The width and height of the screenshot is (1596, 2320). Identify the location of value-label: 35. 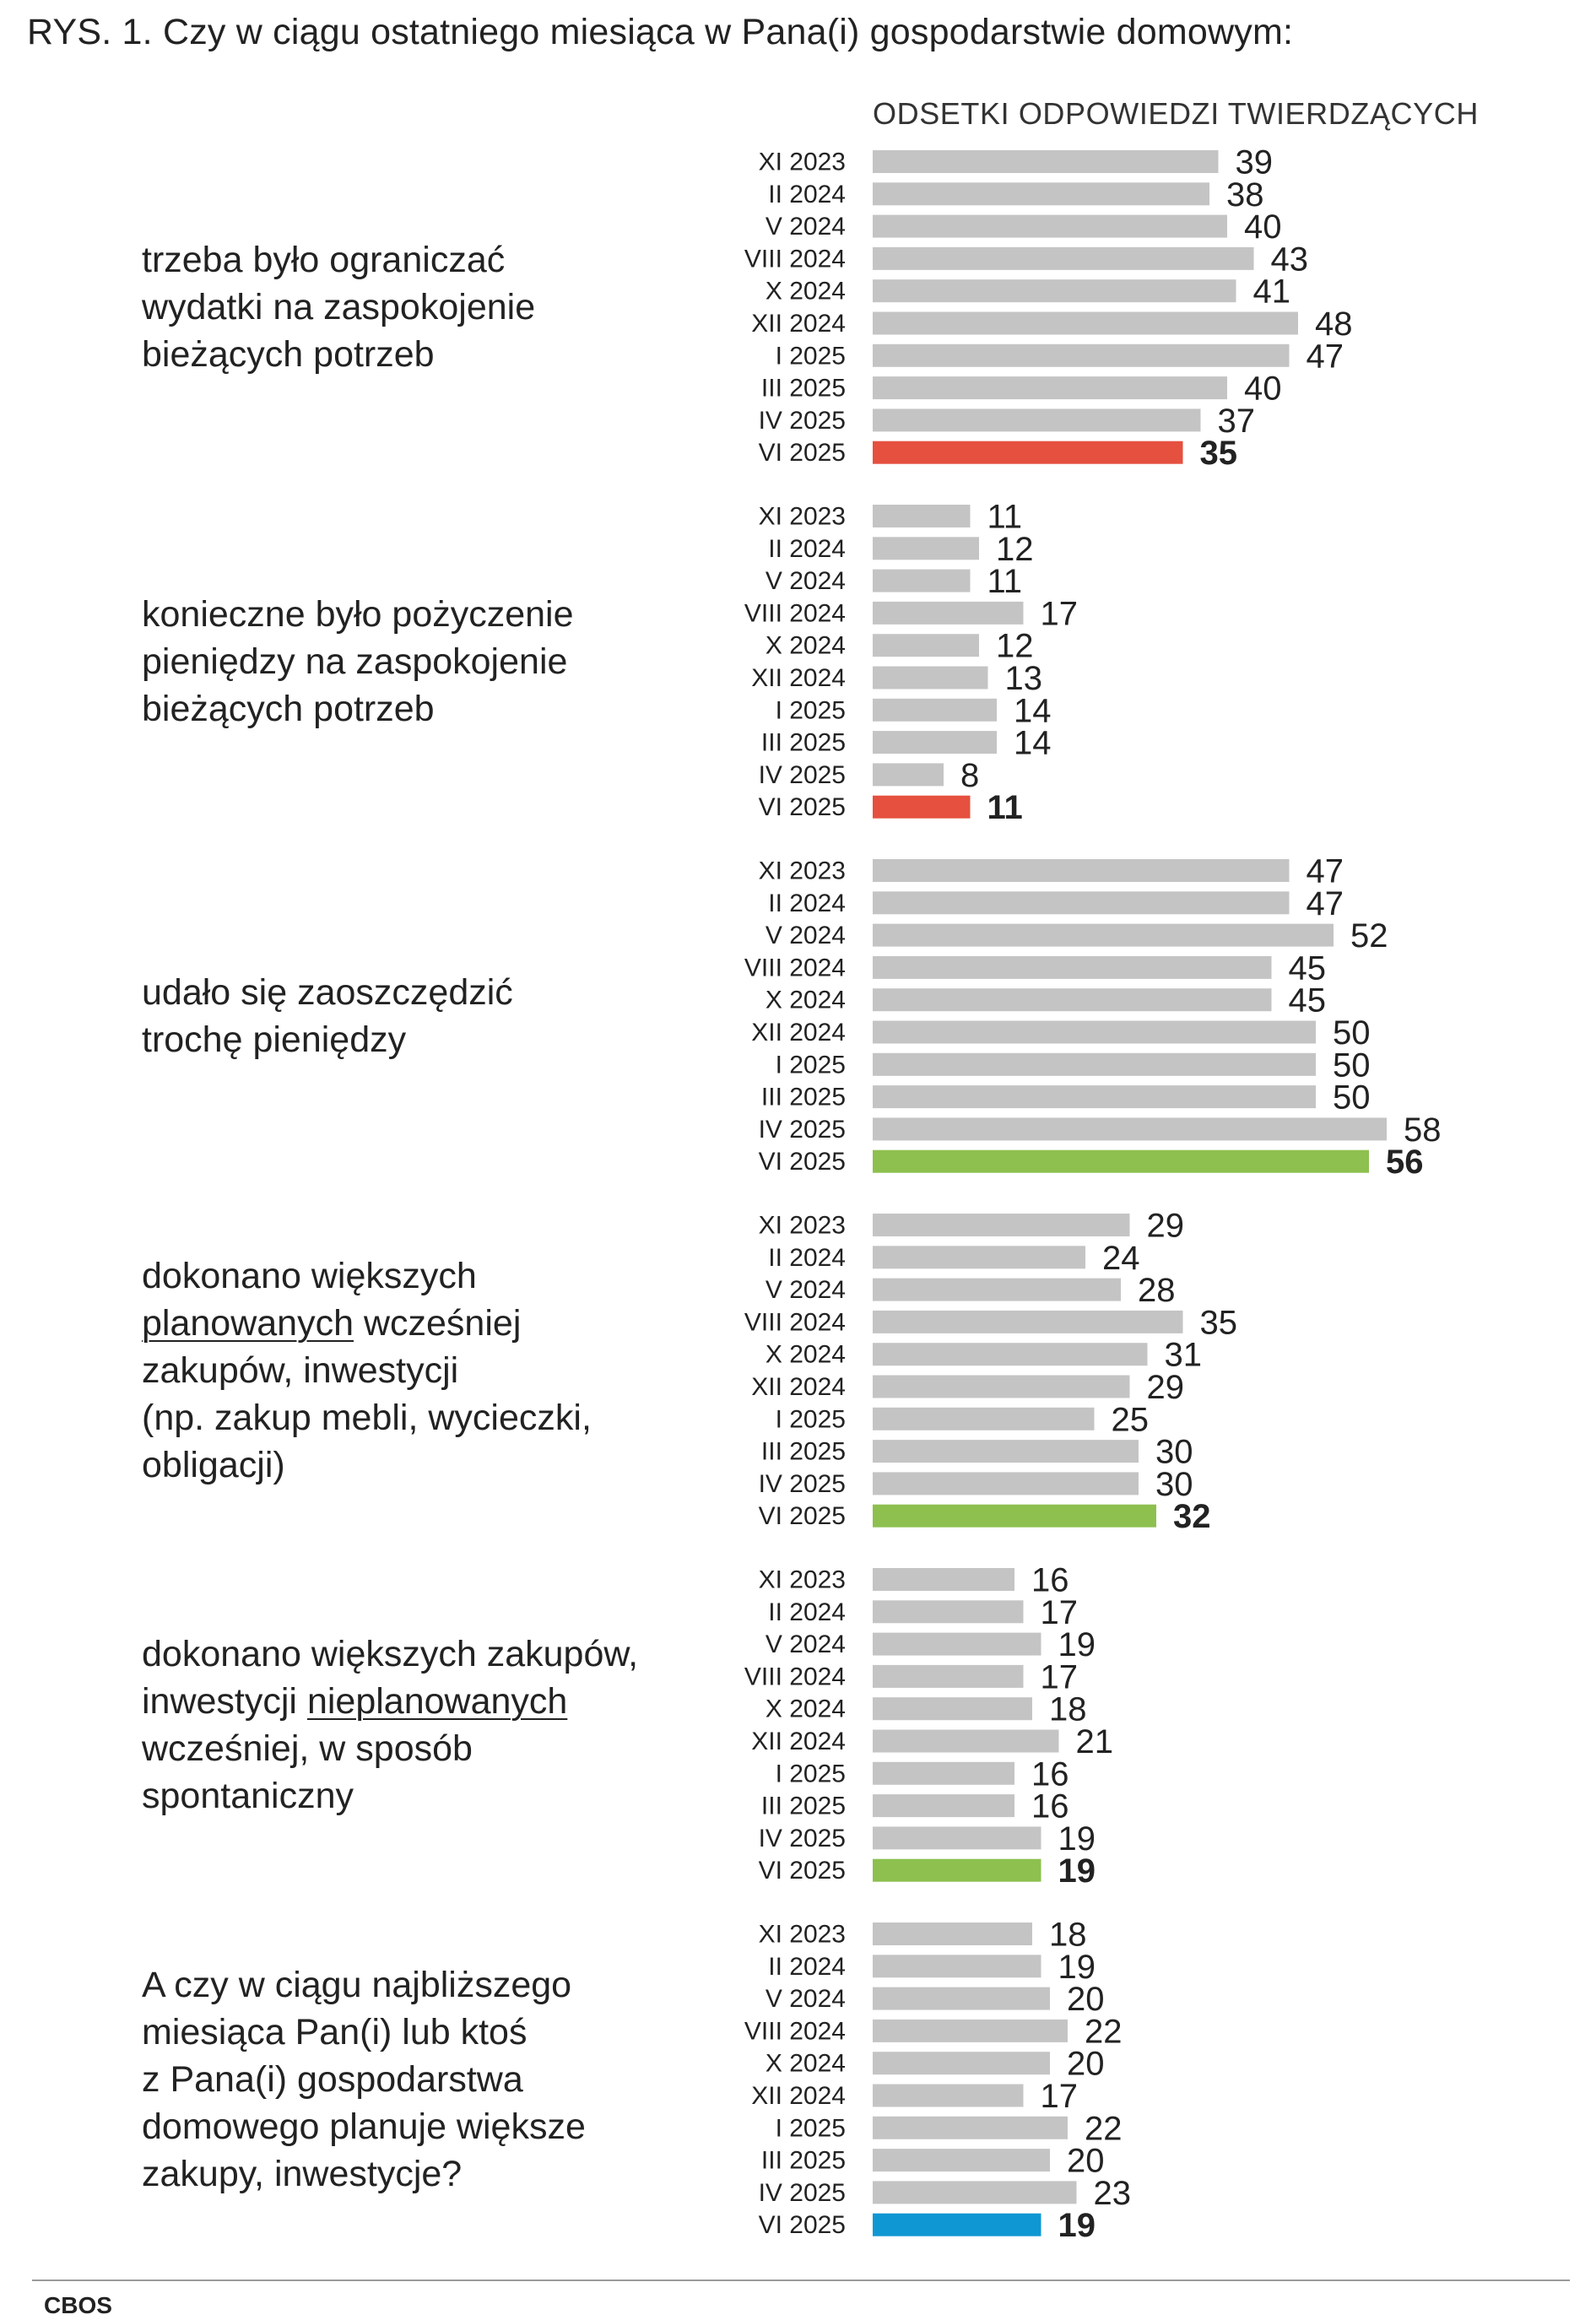
(1219, 454).